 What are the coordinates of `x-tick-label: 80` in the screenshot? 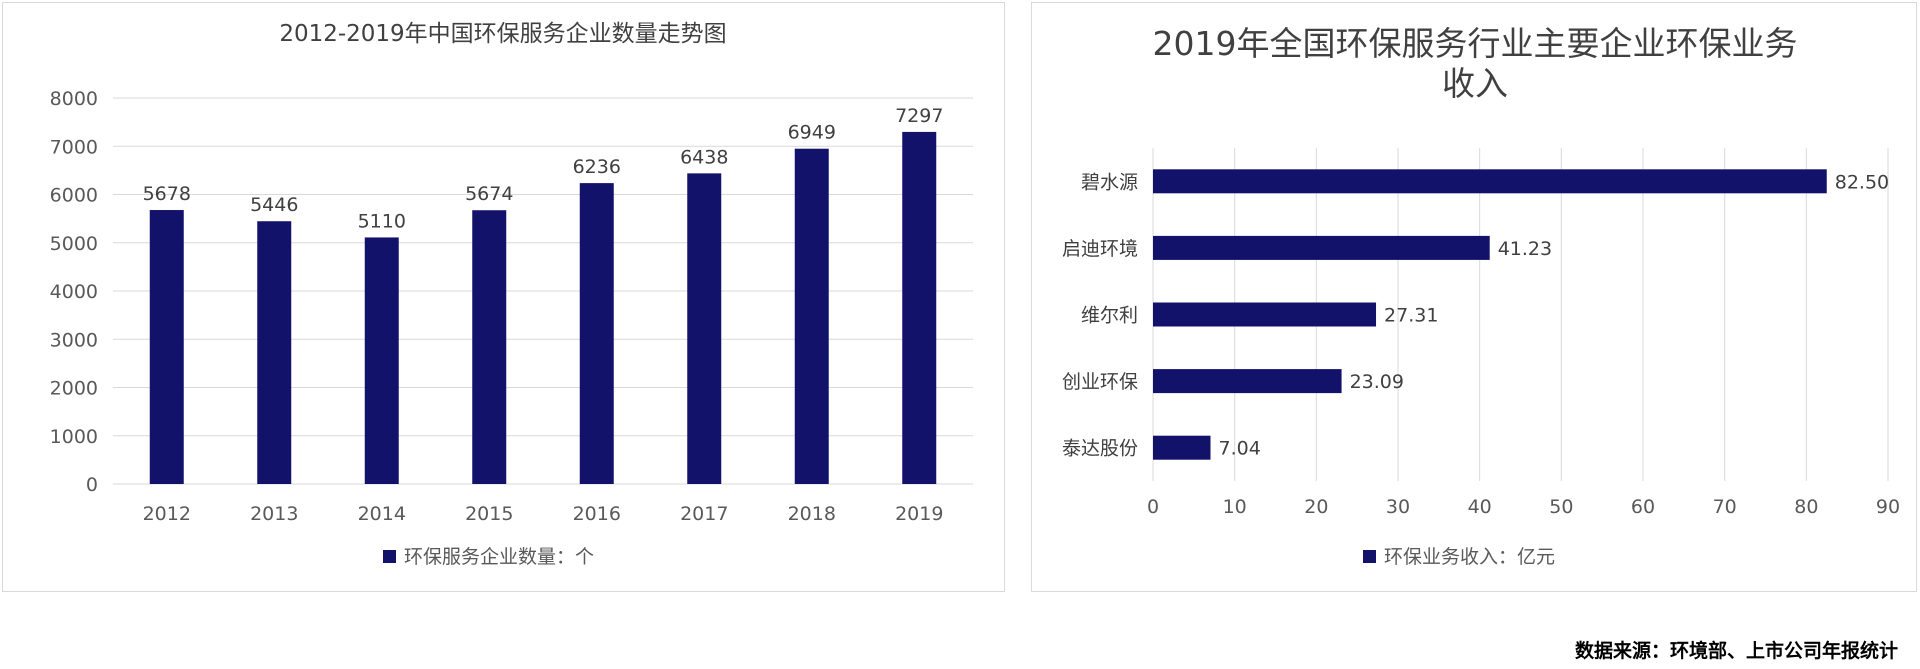 It's located at (1806, 507).